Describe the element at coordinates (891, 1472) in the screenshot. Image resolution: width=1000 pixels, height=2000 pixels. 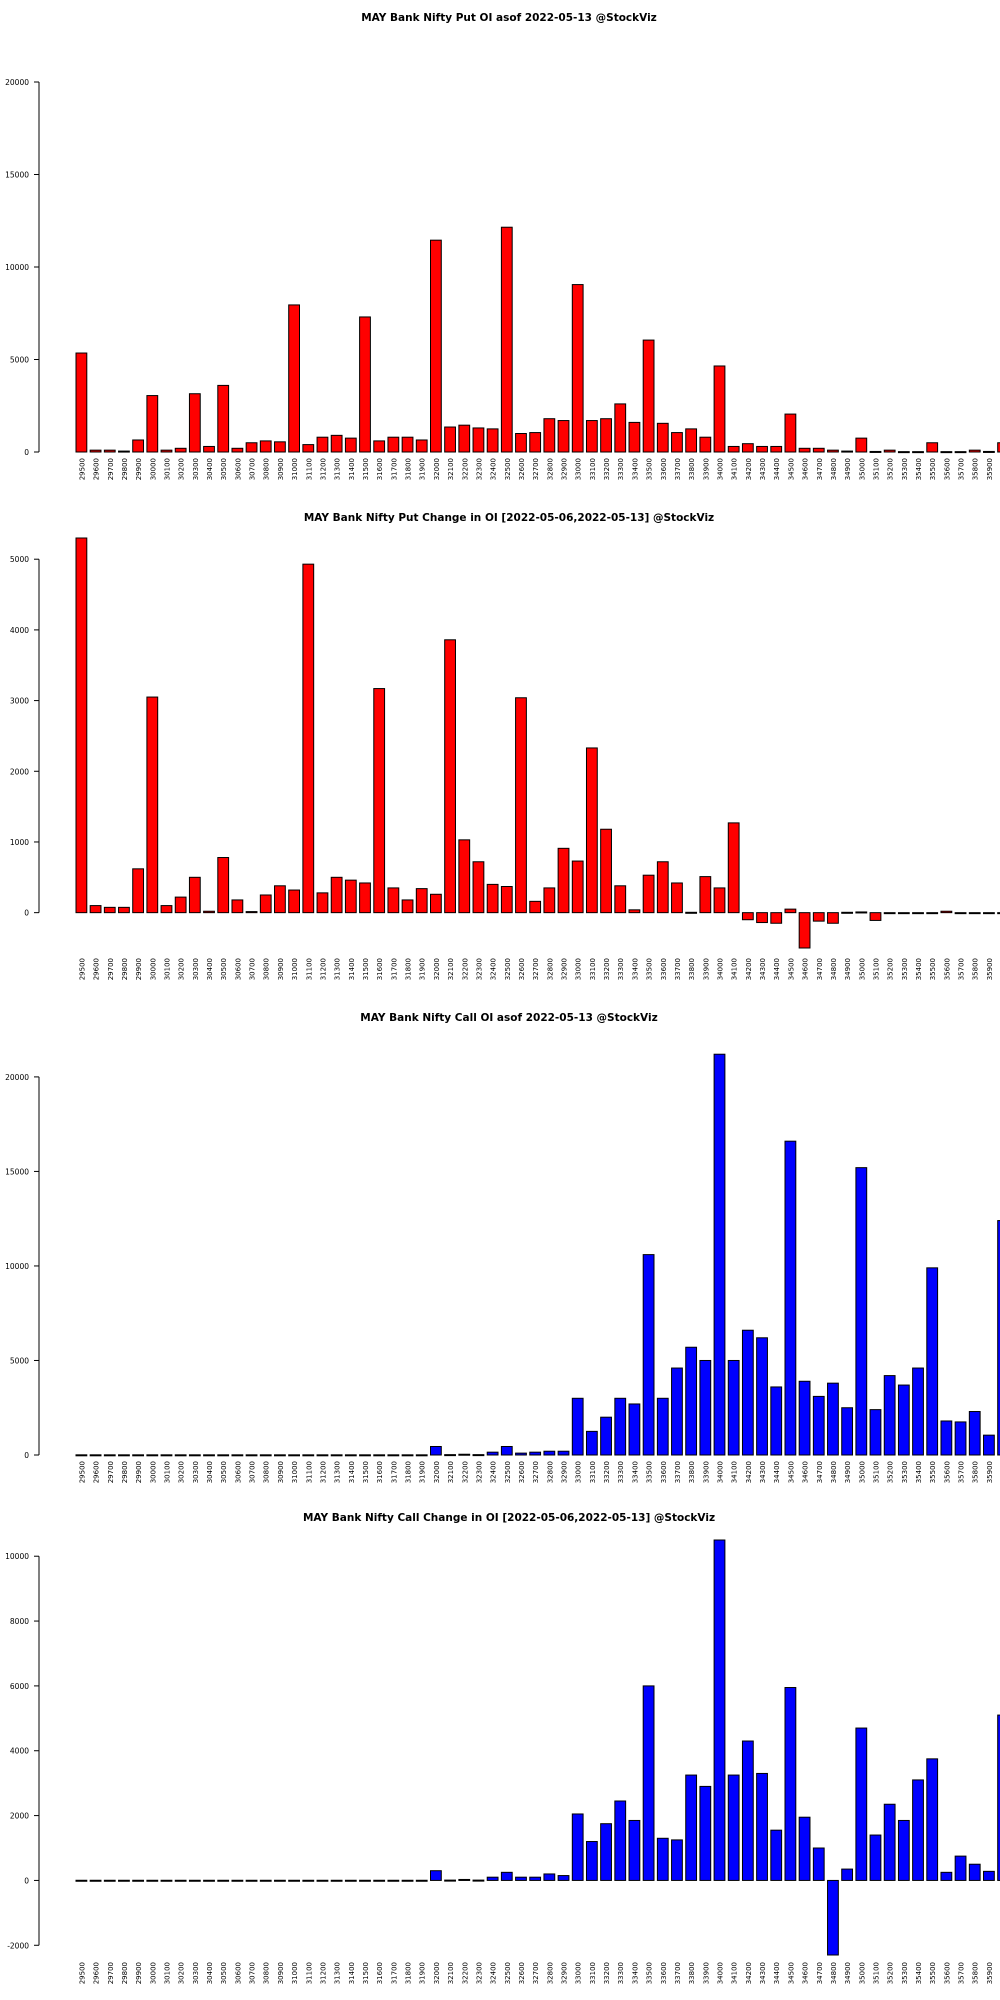
I see `x-tick-label: 35200` at that location.